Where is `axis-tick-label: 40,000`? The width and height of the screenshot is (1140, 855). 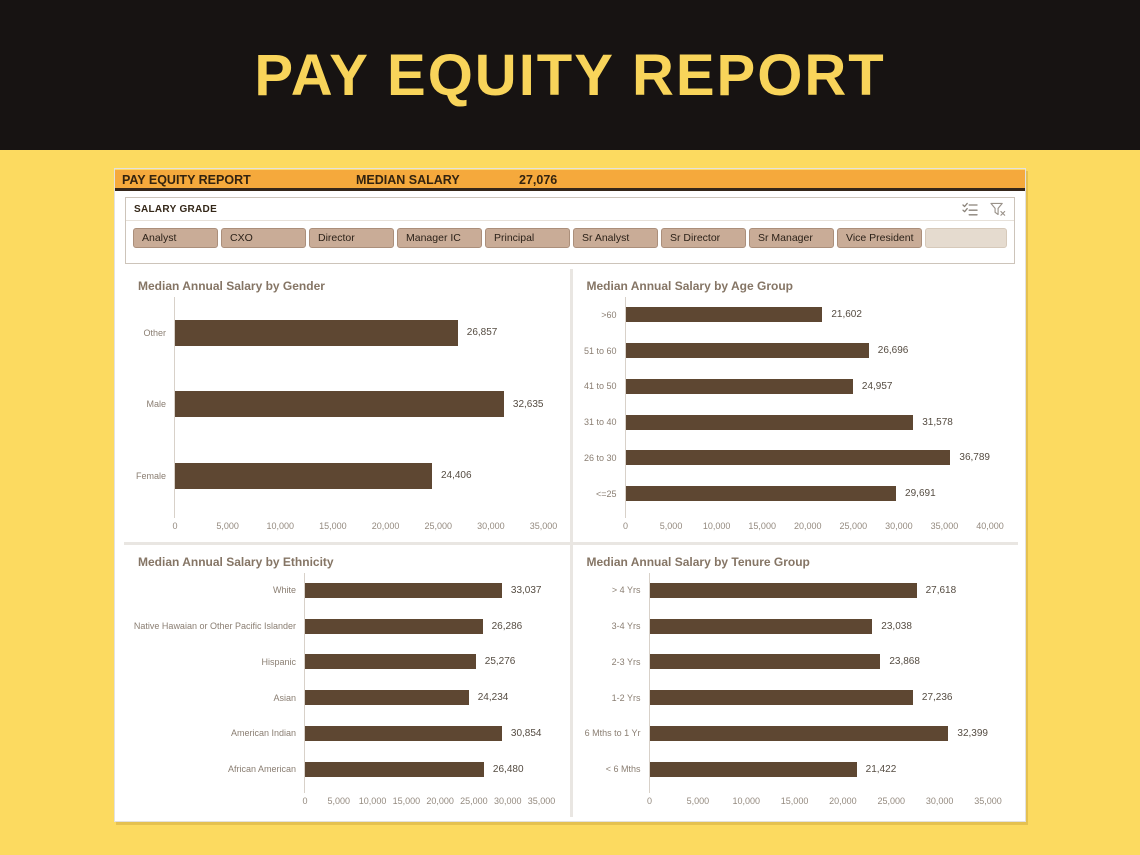
axis-tick-label: 40,000 is located at coordinates (990, 525).